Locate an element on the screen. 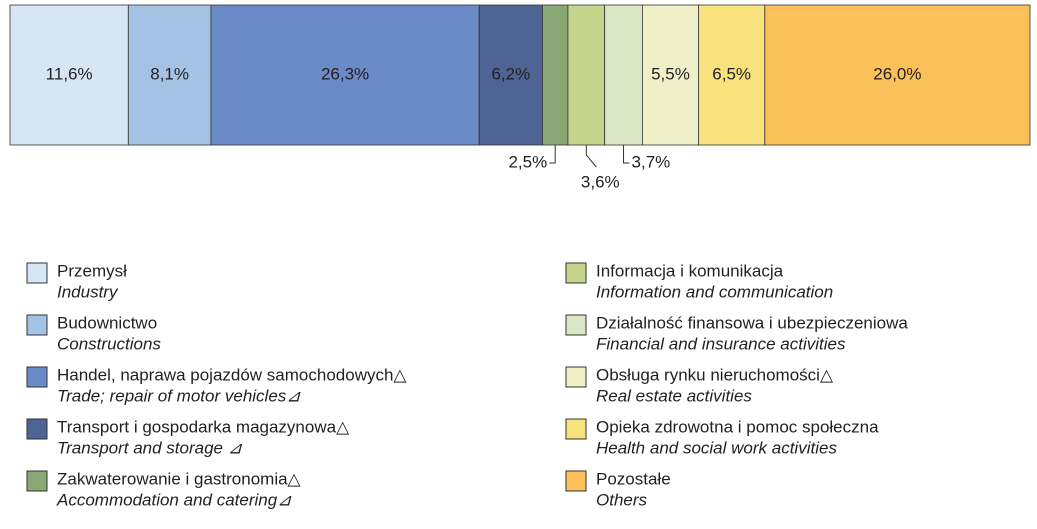 The height and width of the screenshot is (529, 1037). value-label: 26,0% is located at coordinates (897, 73).